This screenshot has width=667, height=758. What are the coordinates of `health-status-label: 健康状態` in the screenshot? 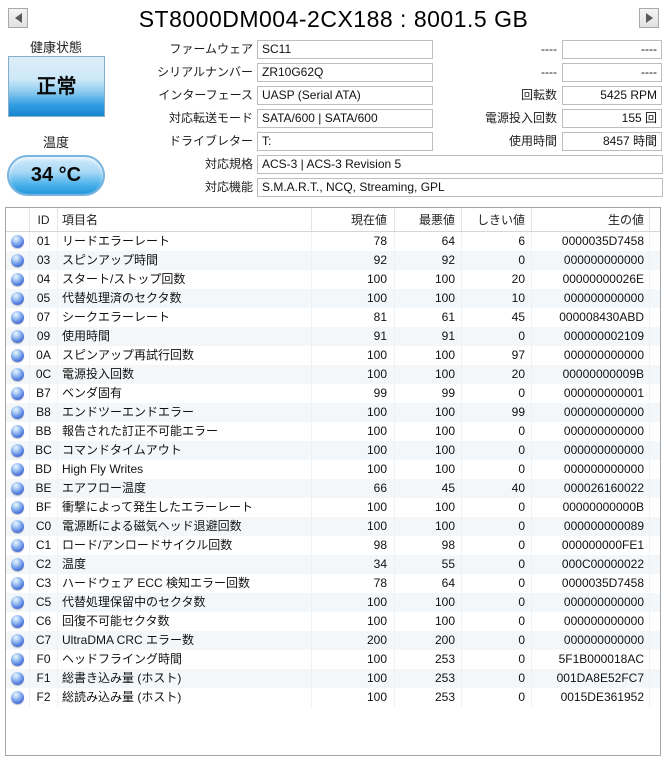 It's located at (55, 47).